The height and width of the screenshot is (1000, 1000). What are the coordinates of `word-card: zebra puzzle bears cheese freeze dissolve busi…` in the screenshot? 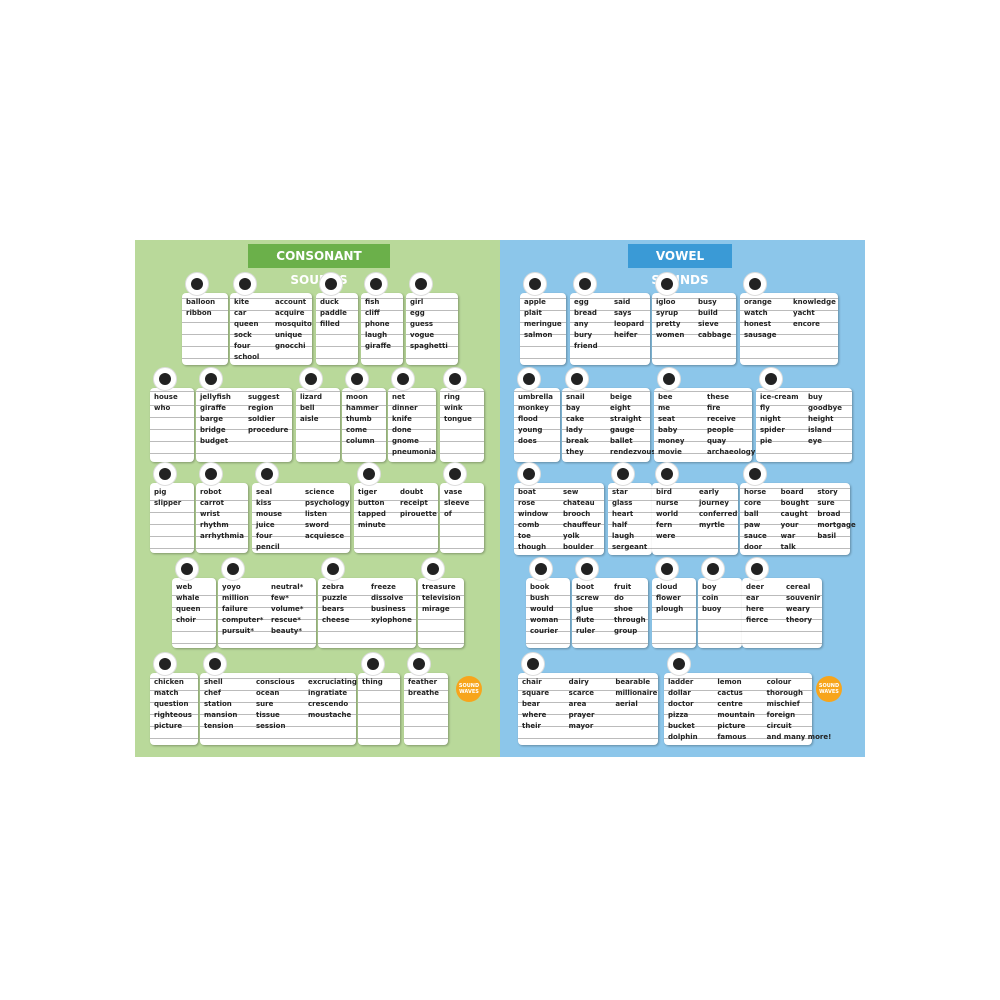 It's located at (367, 613).